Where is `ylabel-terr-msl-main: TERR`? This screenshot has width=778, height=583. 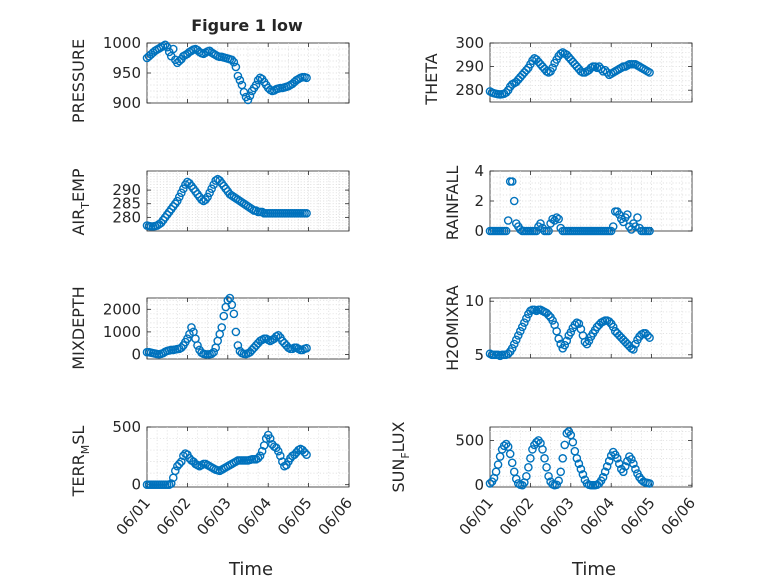 ylabel-terr-msl-main: TERR is located at coordinates (78, 475).